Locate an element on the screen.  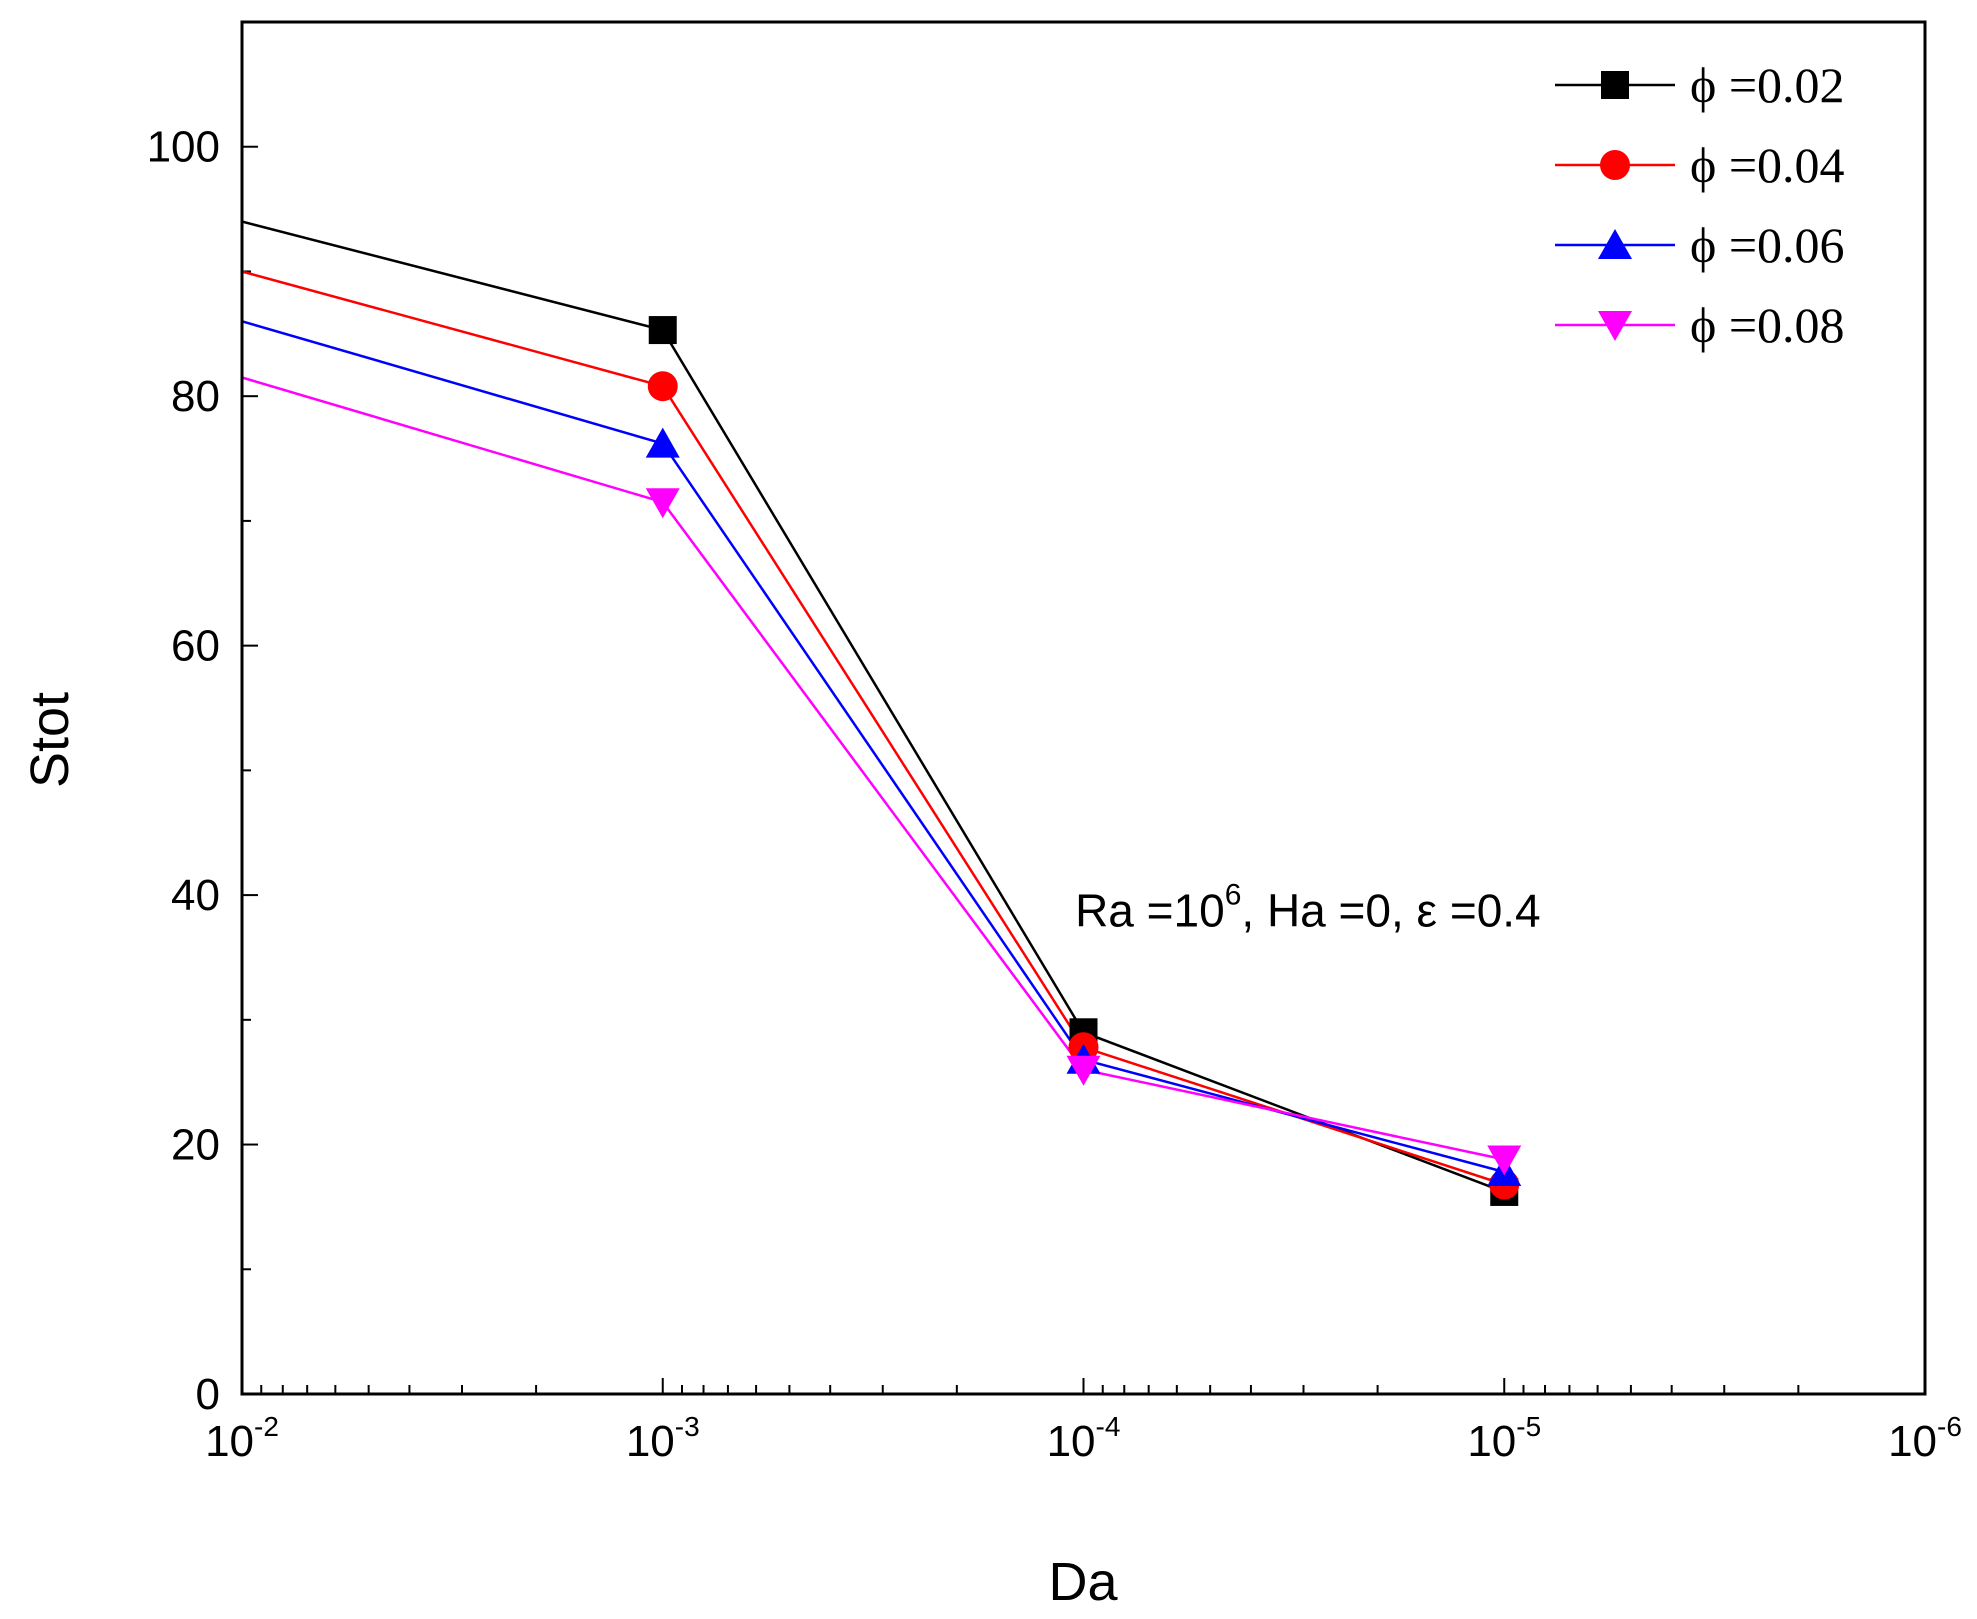
legend-label: ϕ =0.02 is located at coordinates (1767, 85).